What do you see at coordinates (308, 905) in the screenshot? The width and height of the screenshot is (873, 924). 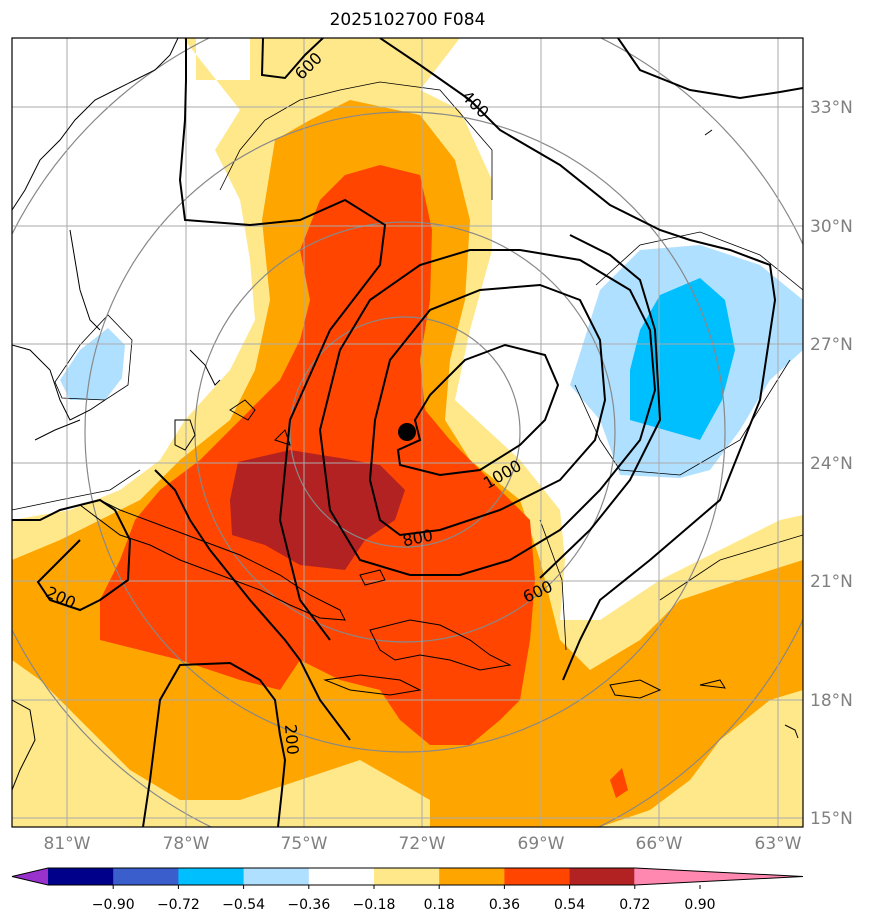 I see `colorbar-tick: −0.36` at bounding box center [308, 905].